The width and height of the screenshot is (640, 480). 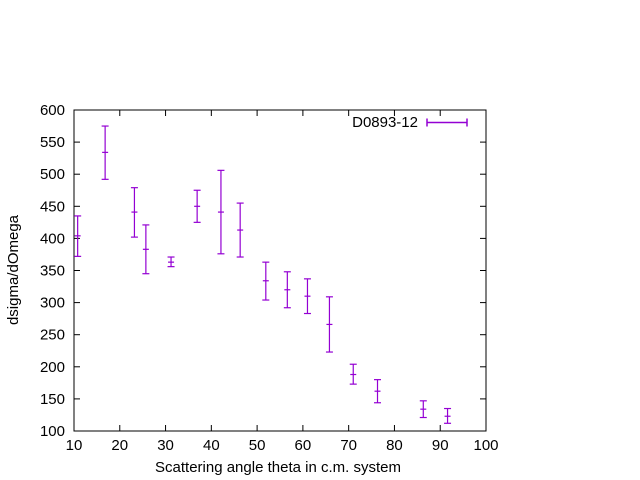 What do you see at coordinates (52, 238) in the screenshot?
I see `y-tick-label: 400` at bounding box center [52, 238].